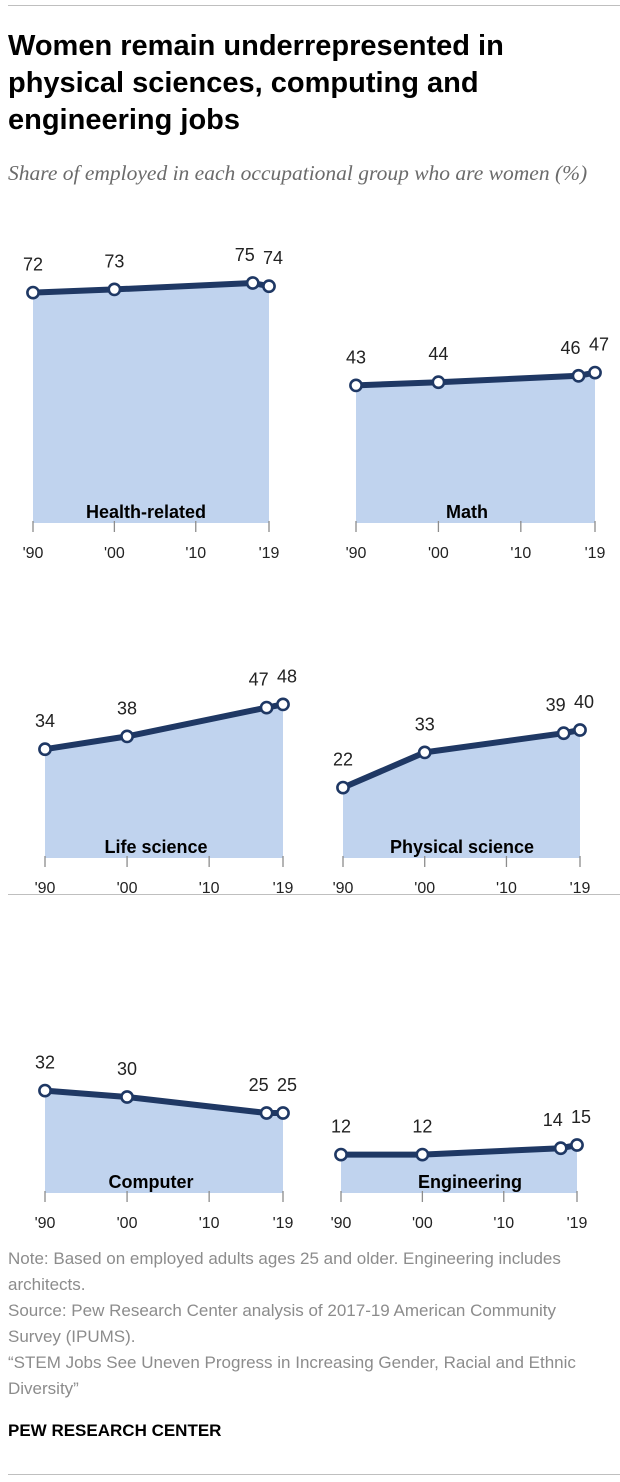 The width and height of the screenshot is (620, 1482). I want to click on data-label: 14, so click(553, 1120).